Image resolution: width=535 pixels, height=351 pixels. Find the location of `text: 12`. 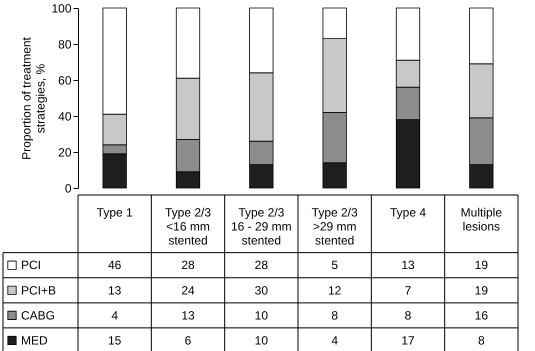

text: 12 is located at coordinates (335, 290).